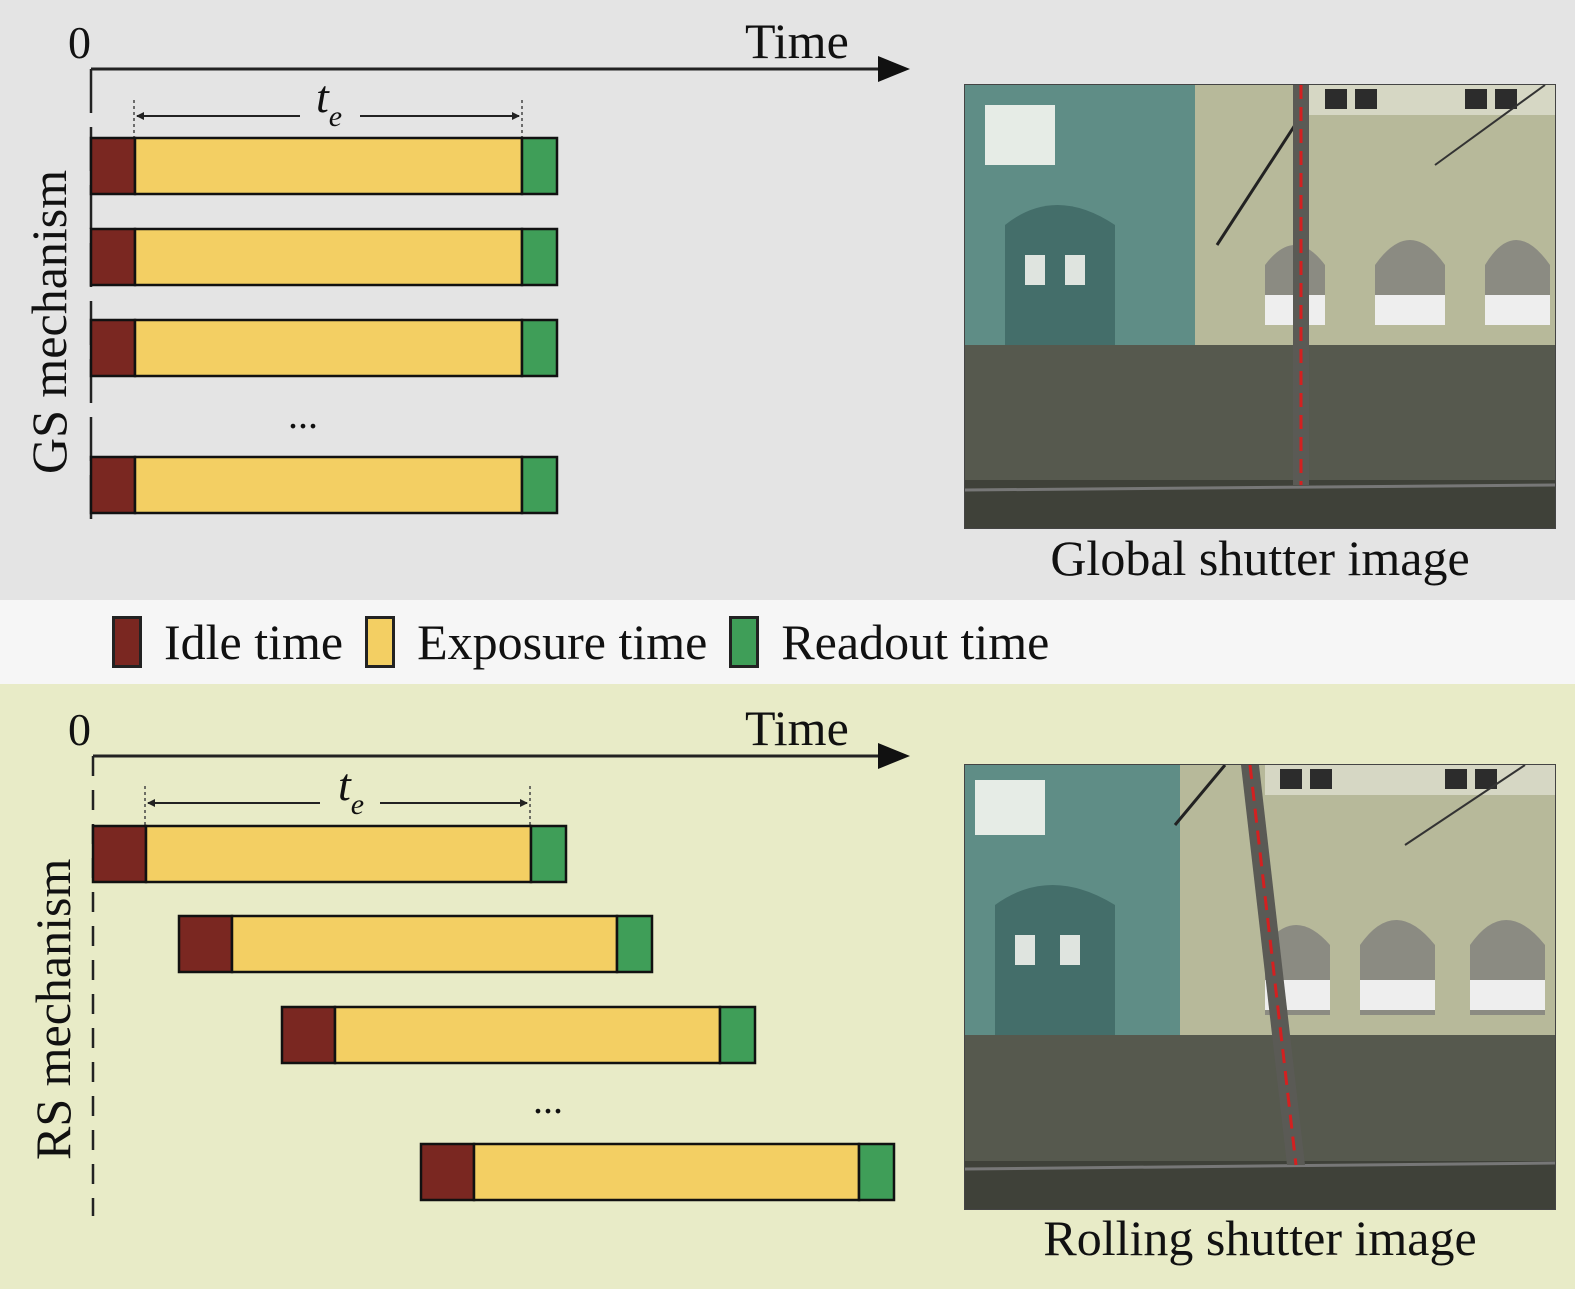 This screenshot has height=1289, width=1575. I want to click on rs-time-arrow-icon, so click(894, 756).